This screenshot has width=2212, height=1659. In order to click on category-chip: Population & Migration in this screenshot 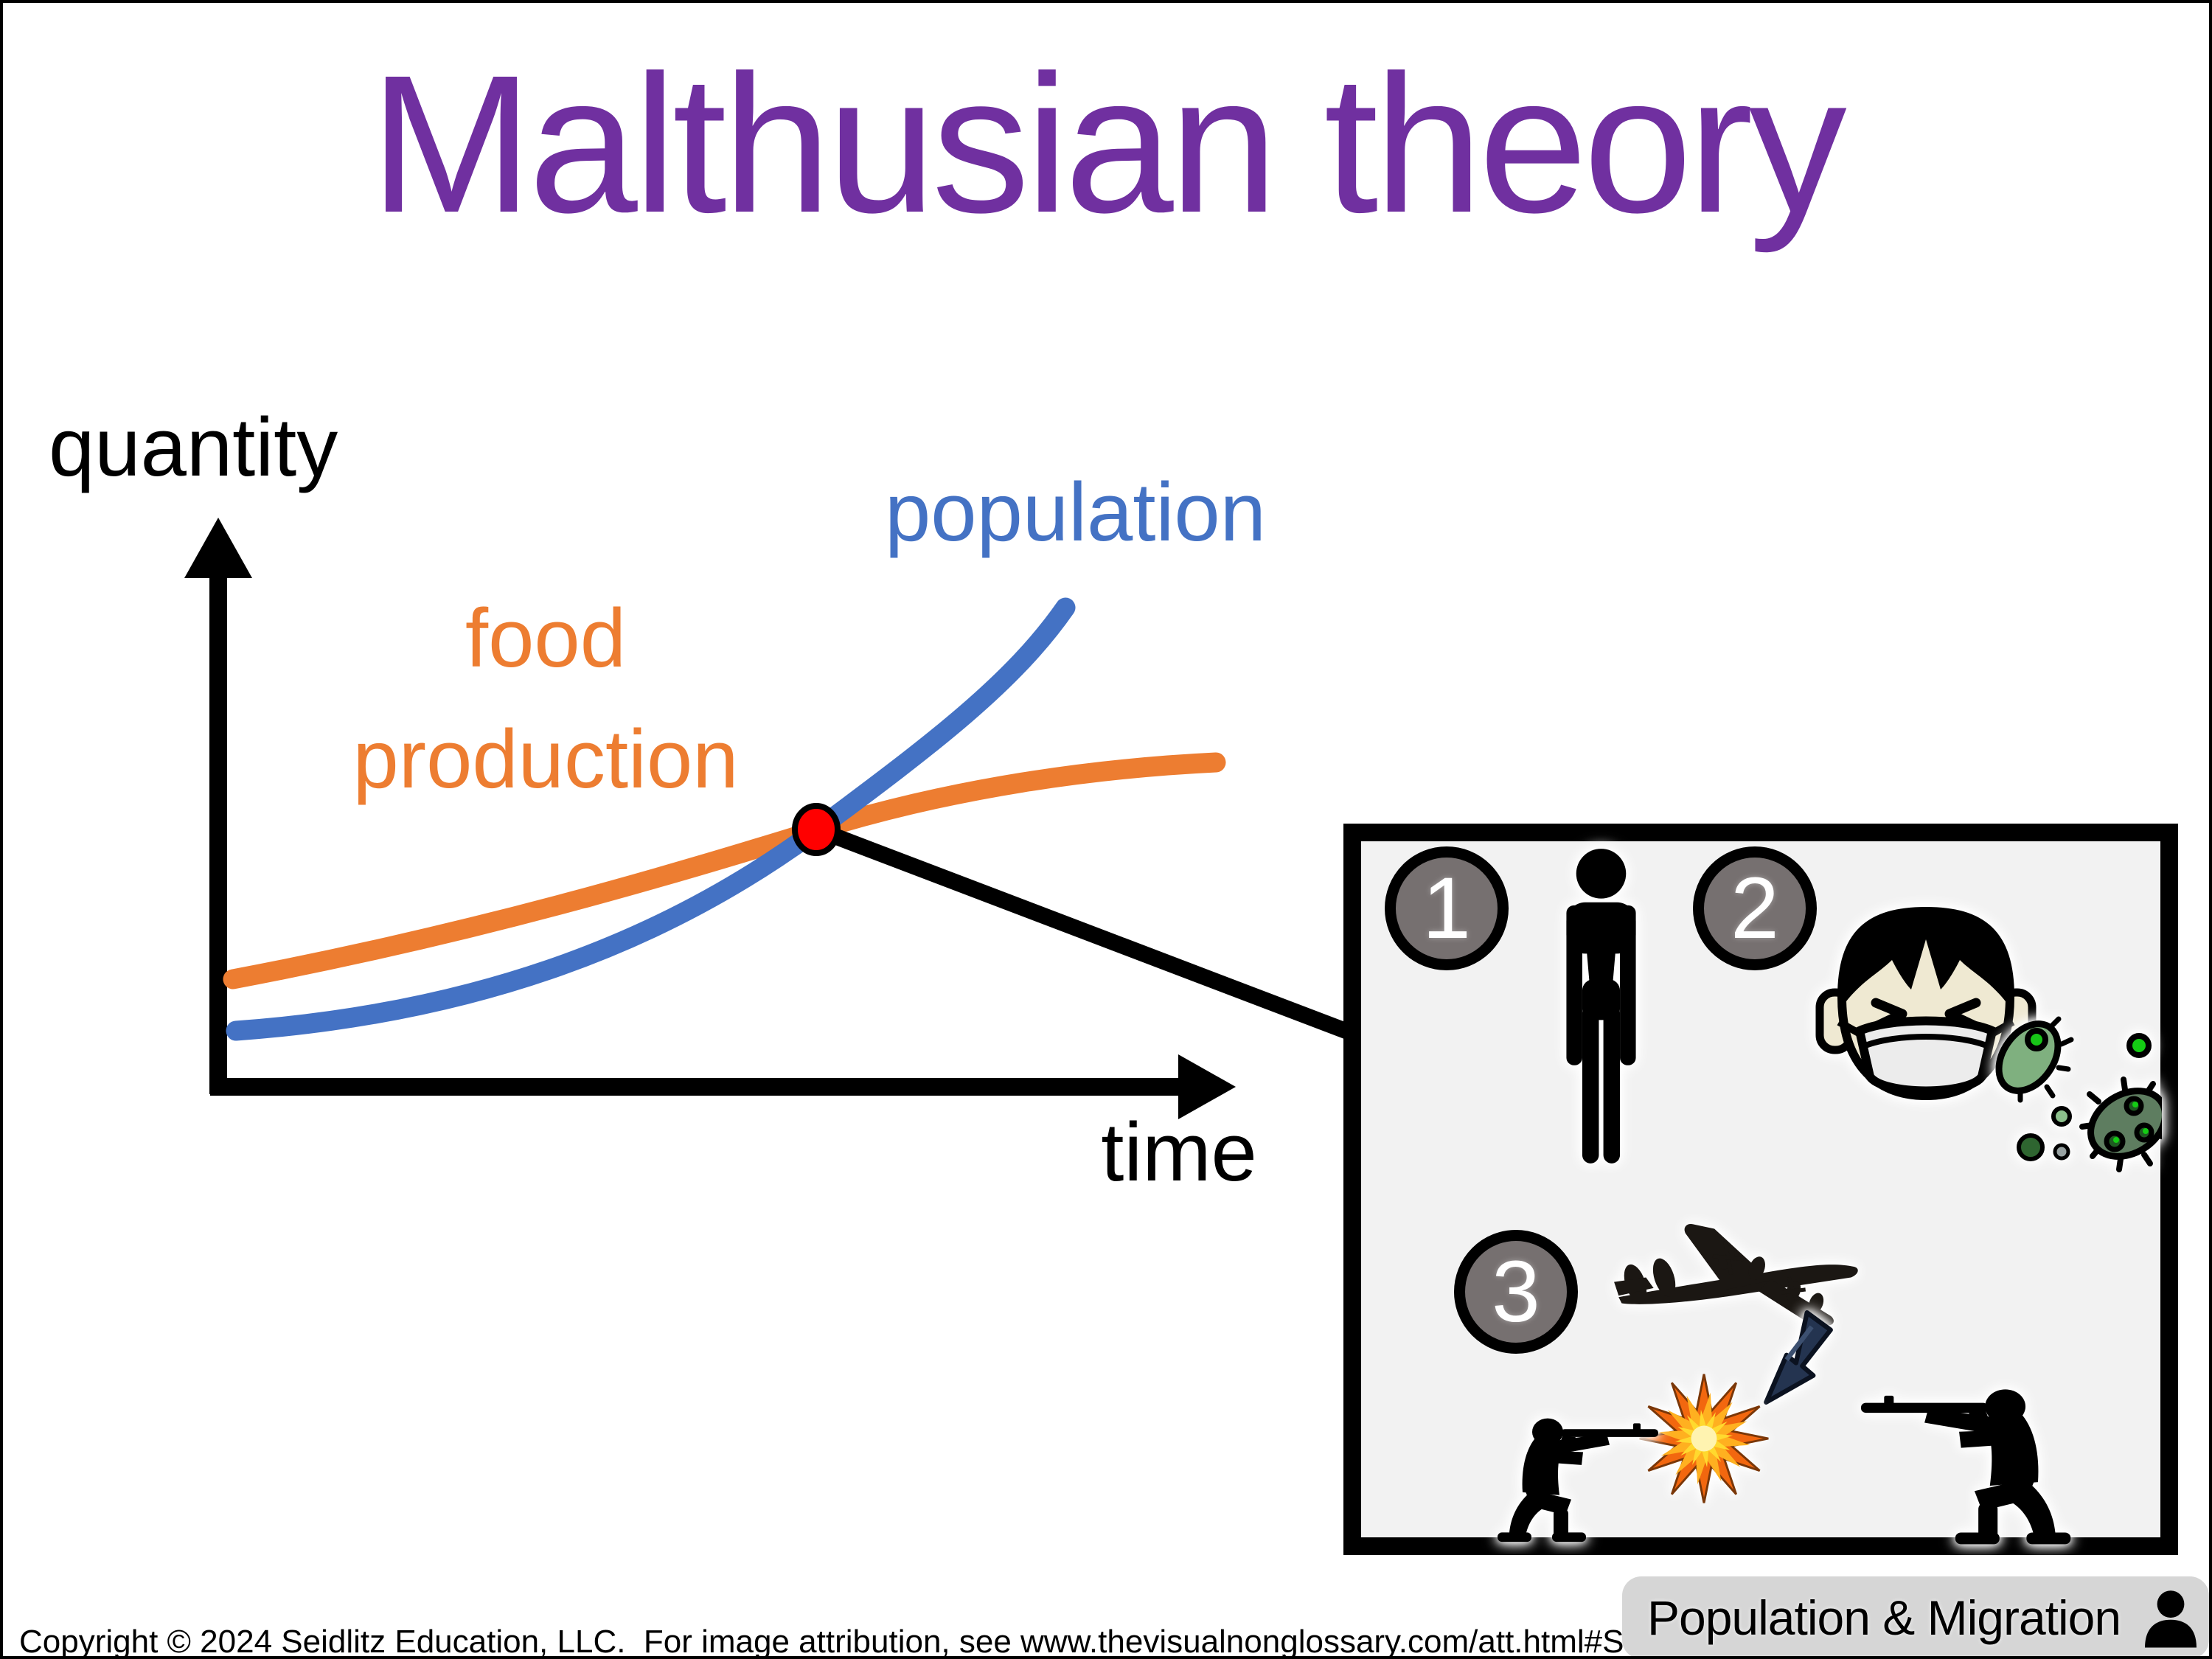, I will do `click(1915, 1616)`.